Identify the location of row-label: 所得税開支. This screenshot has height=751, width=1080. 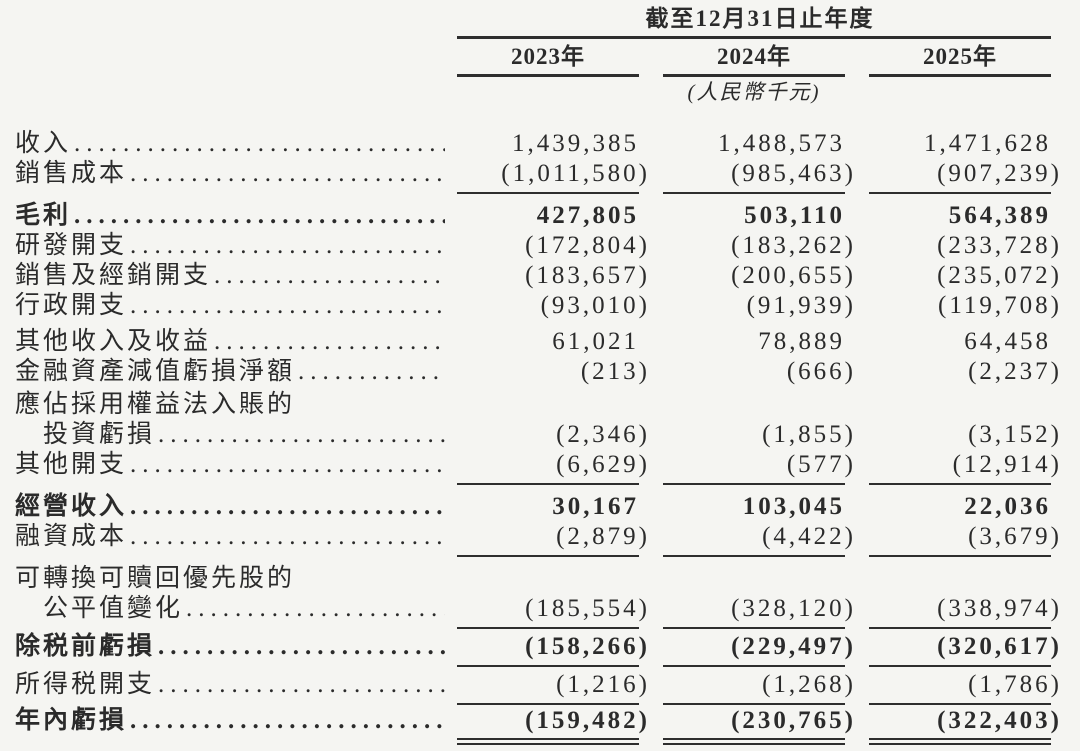
(230, 685).